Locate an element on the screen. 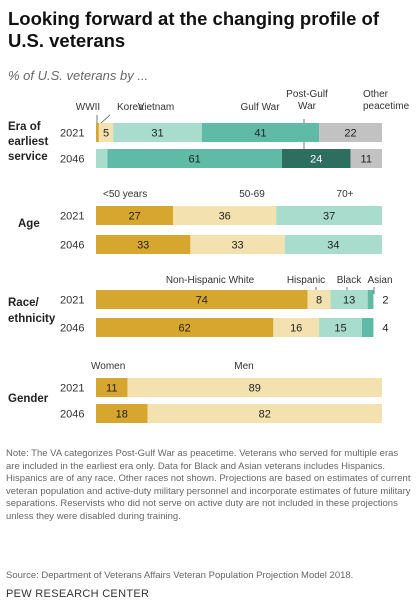 The image size is (420, 610). bar-value-label: 61 is located at coordinates (195, 160).